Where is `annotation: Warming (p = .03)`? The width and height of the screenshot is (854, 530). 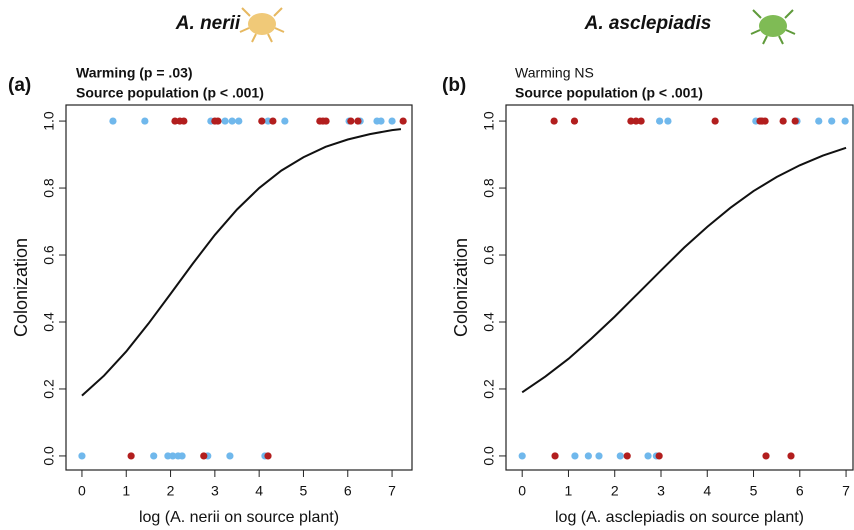
annotation: Warming (p = .03) is located at coordinates (134, 73).